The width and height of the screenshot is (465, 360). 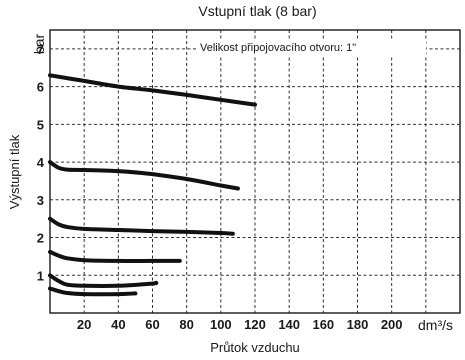 What do you see at coordinates (40, 87) in the screenshot?
I see `y-tick-label: 6` at bounding box center [40, 87].